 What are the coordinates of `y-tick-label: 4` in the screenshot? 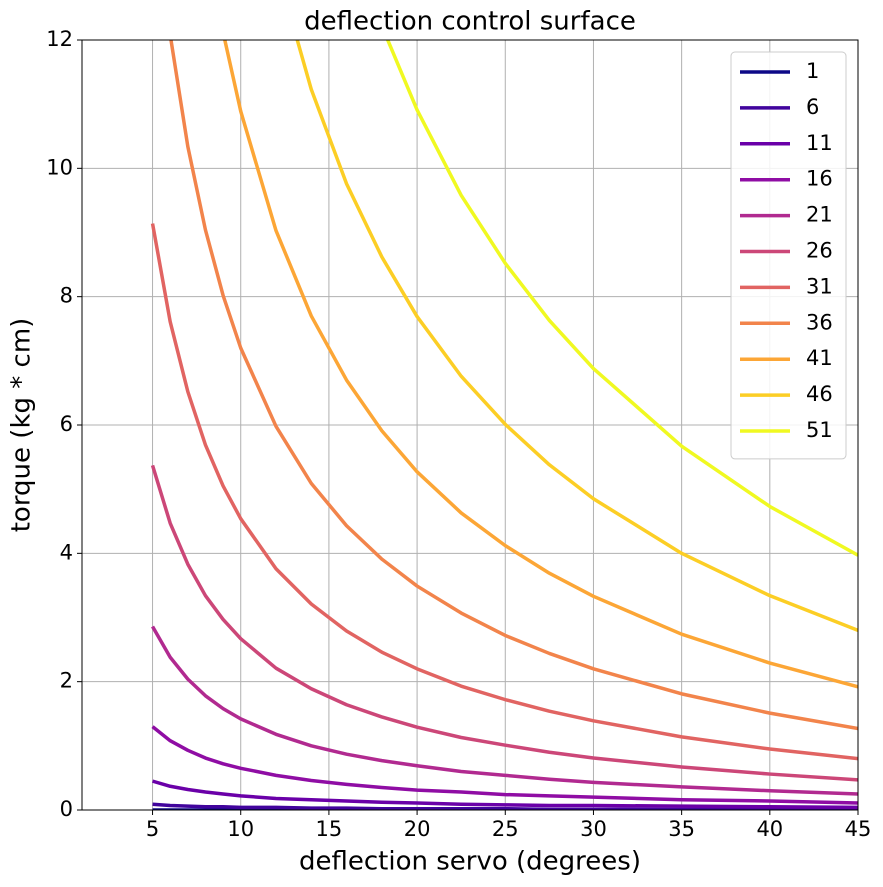 It's located at (66, 552).